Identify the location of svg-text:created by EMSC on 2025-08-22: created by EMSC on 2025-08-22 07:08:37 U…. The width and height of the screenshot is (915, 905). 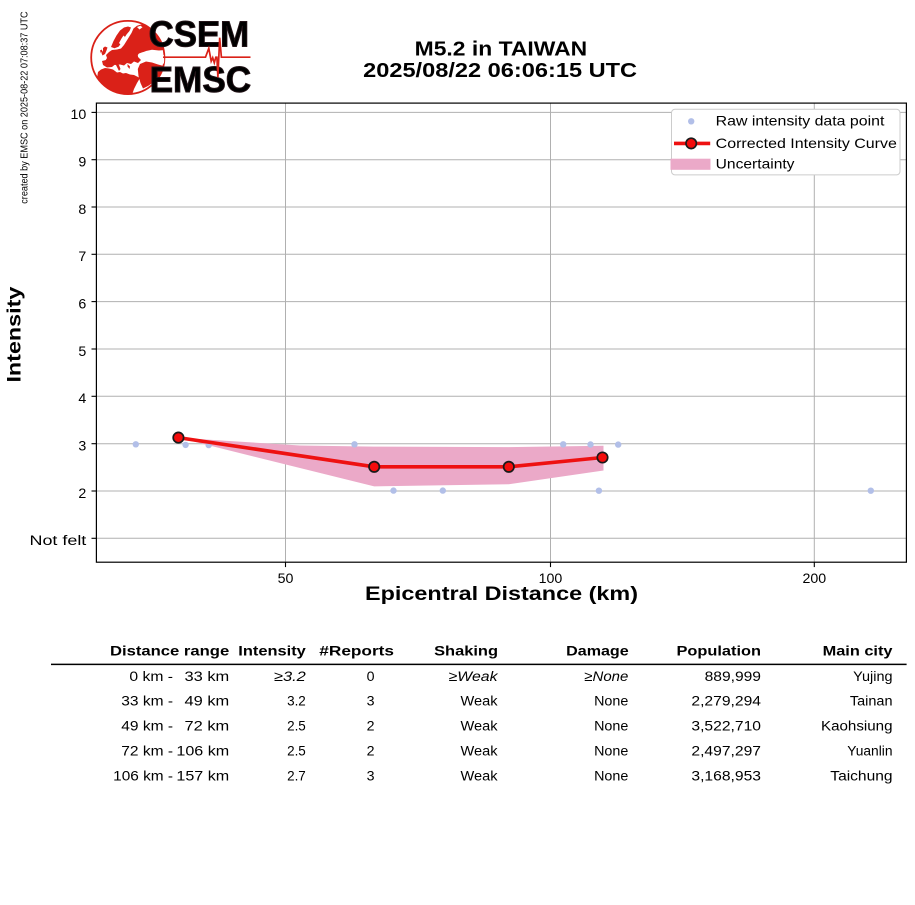
(24, 107).